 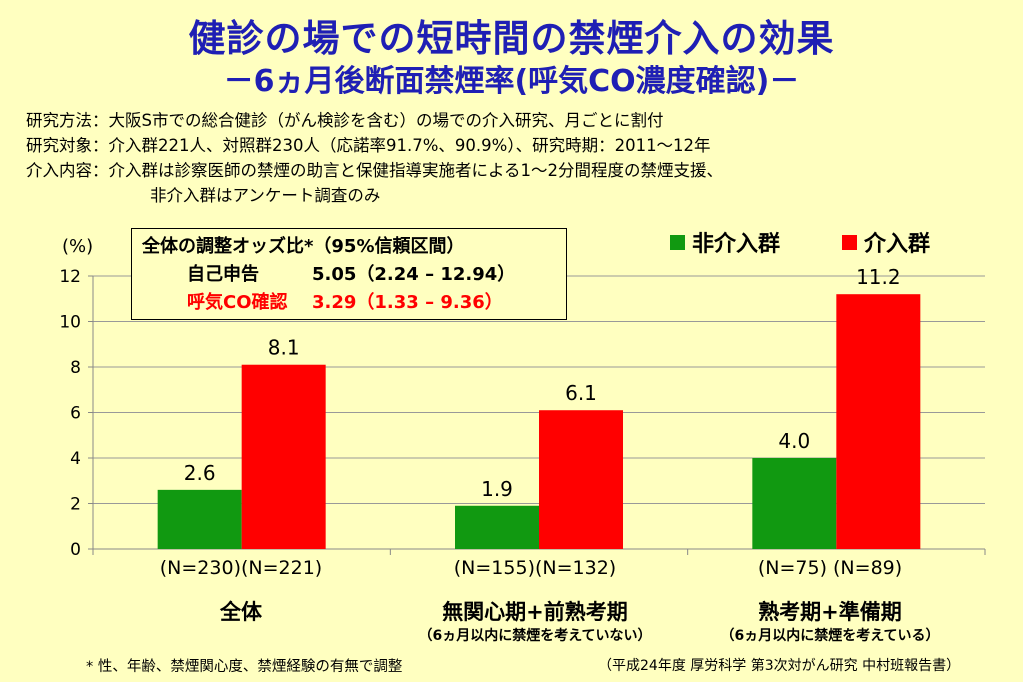 I want to click on footnote-adjustment: * 性、年齢、禁煙関心度、禁煙経験の有無で調整, so click(x=244, y=667).